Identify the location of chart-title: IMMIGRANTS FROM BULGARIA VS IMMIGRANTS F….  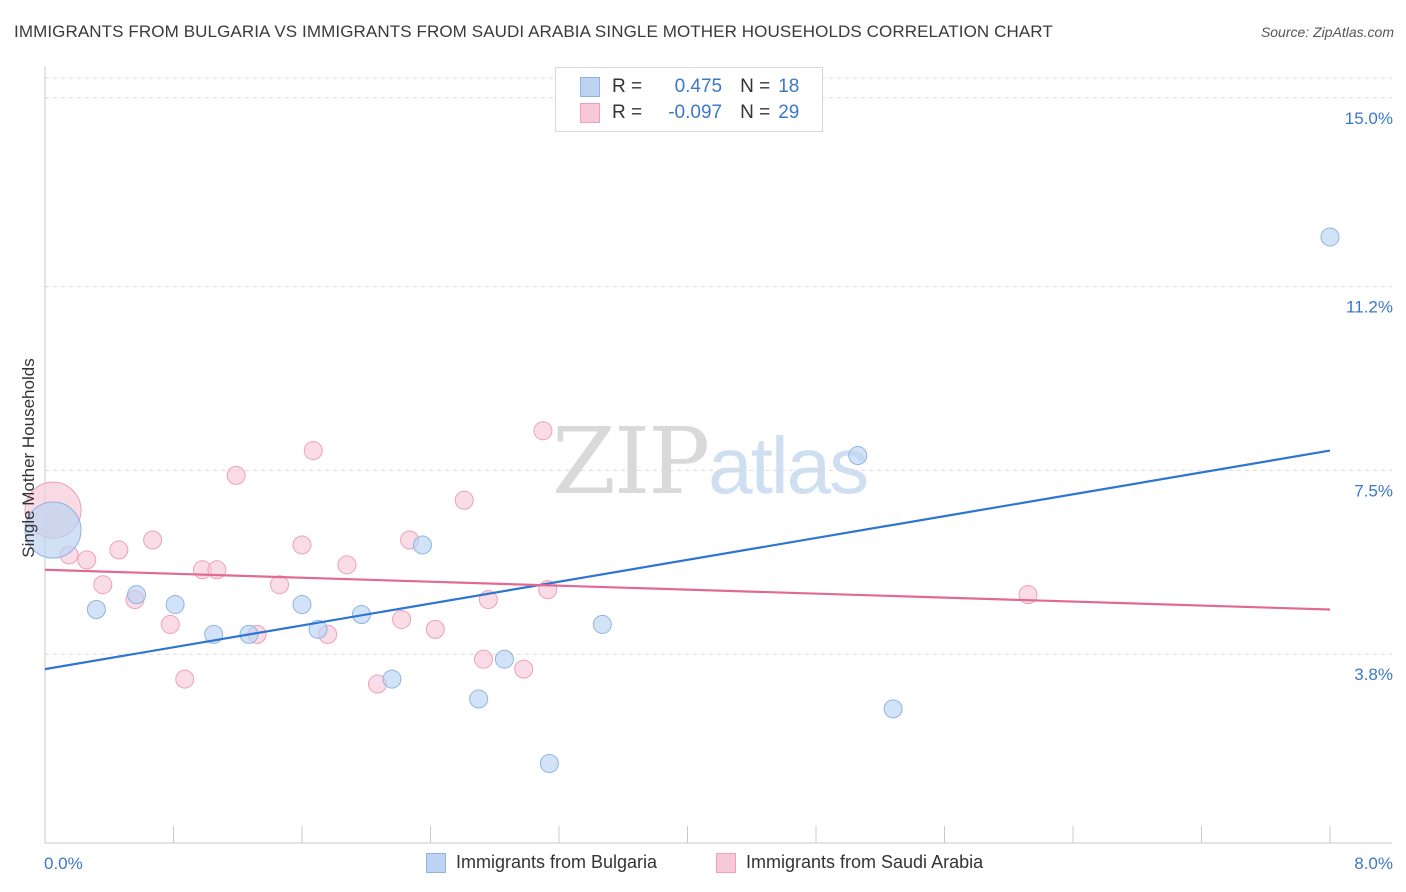
(533, 31).